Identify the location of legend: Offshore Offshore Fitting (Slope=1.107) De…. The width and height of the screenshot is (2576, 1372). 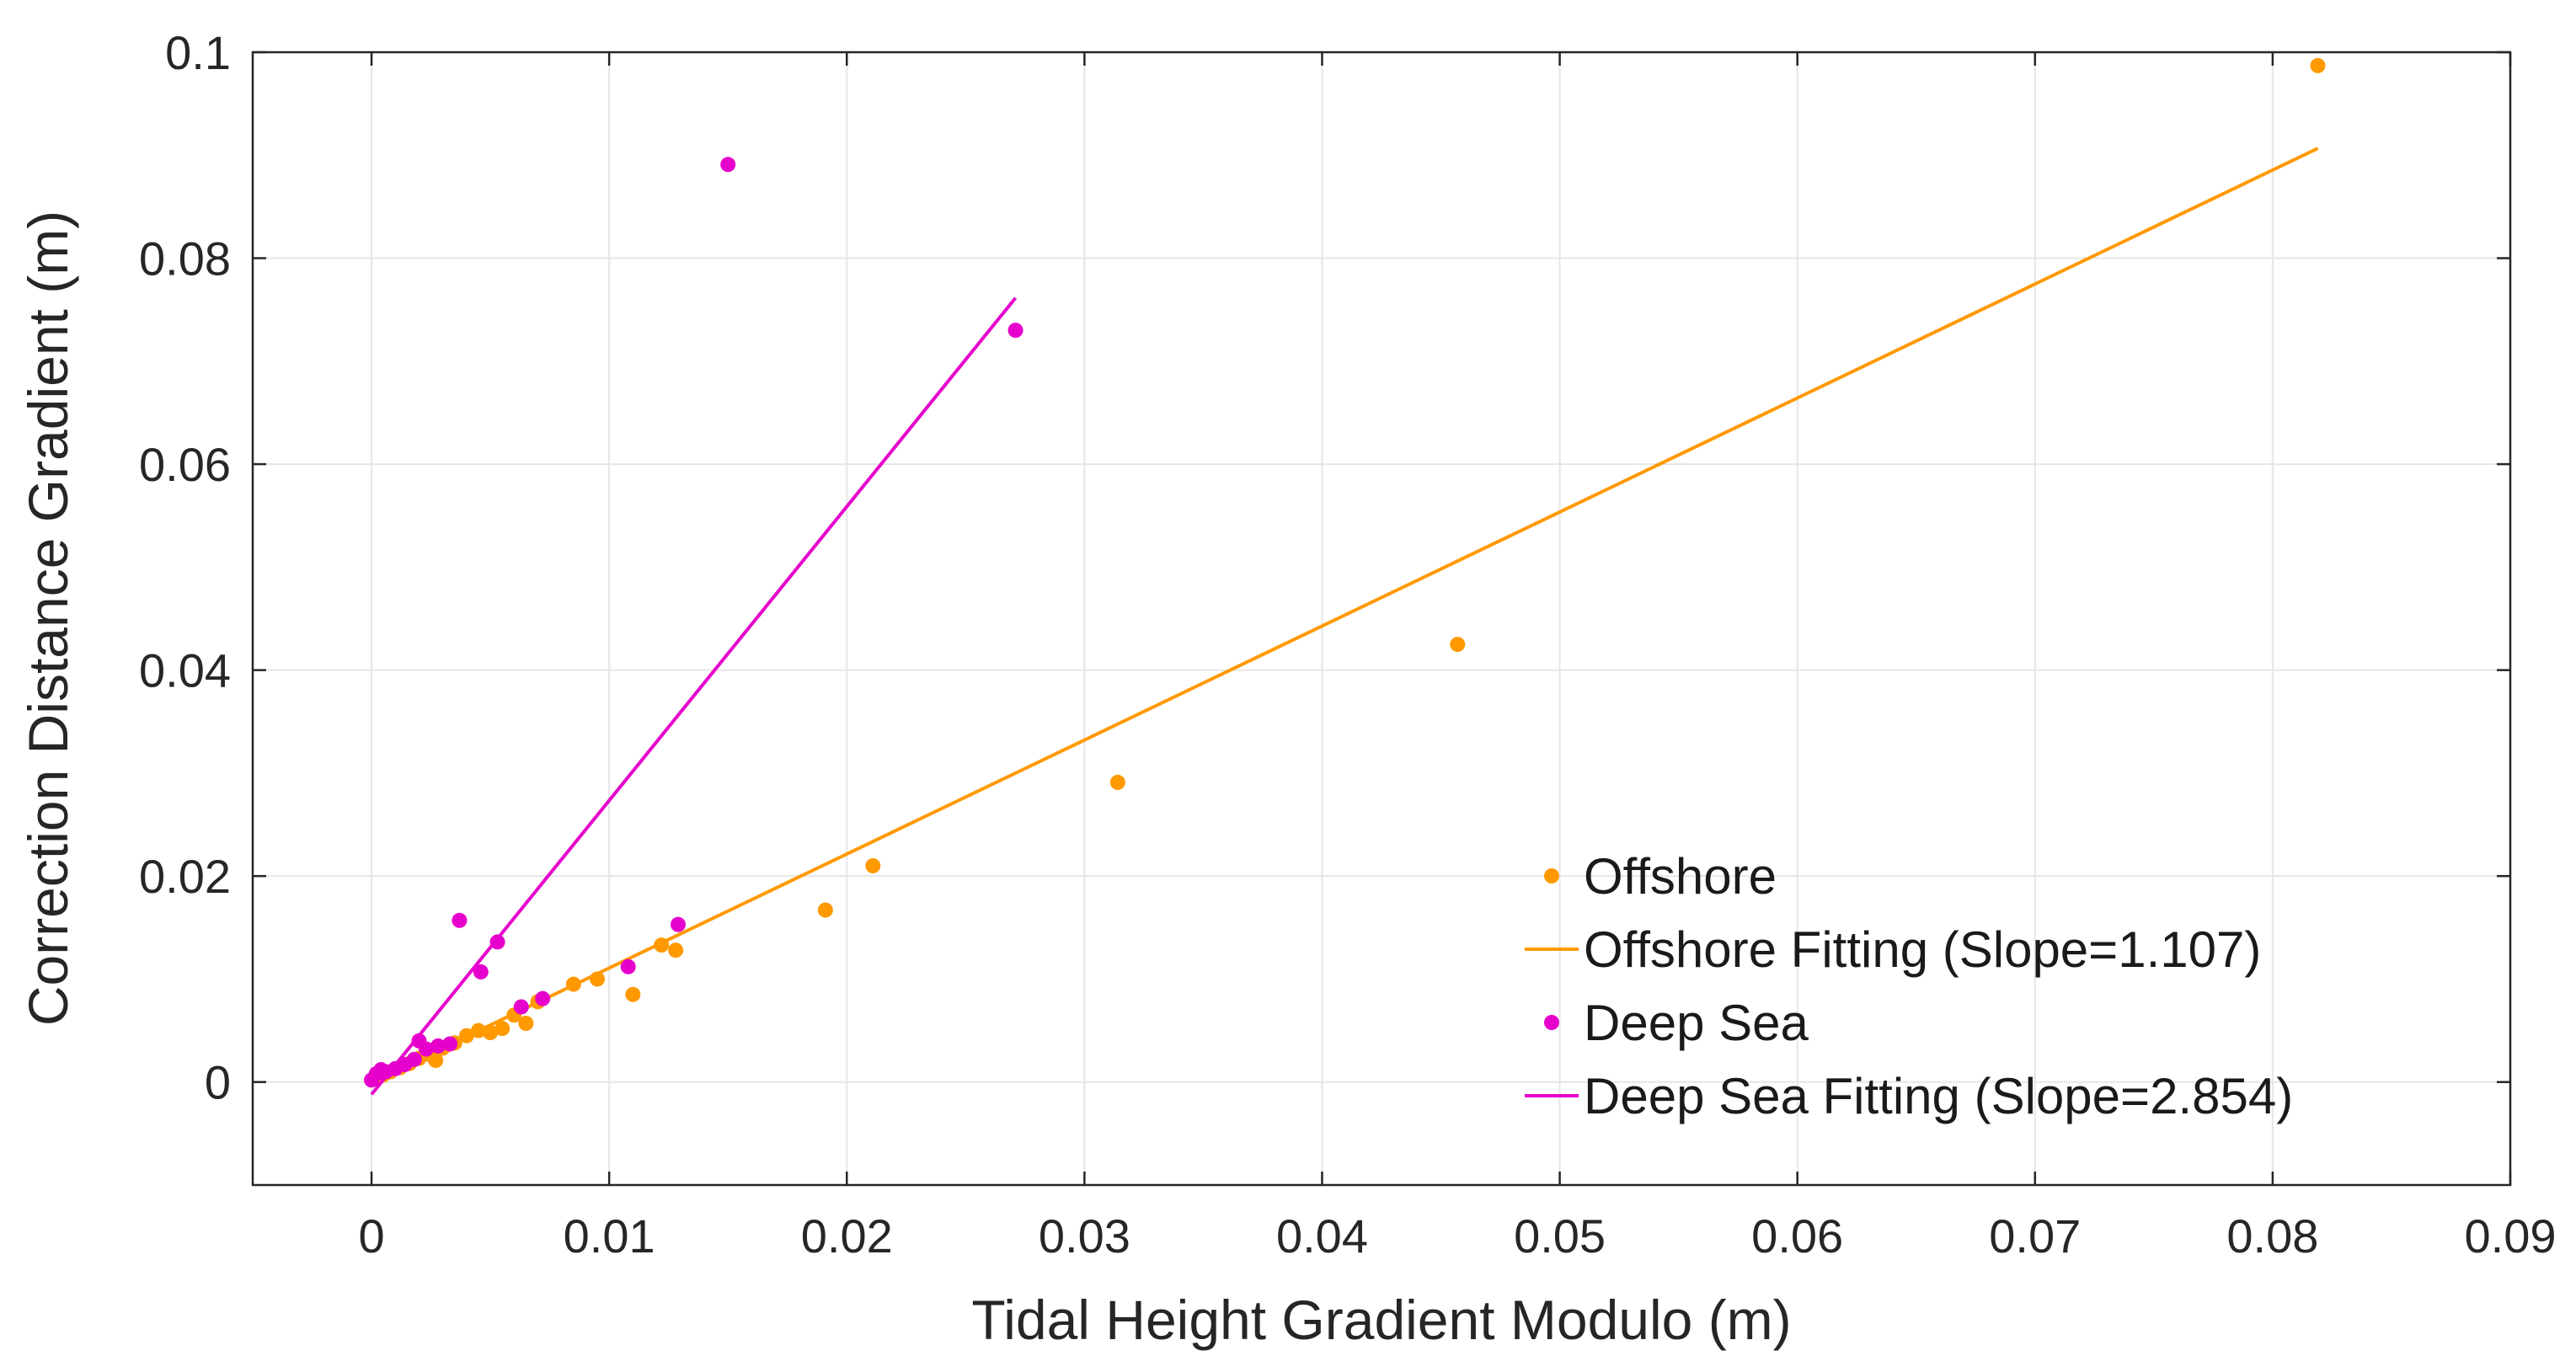
(1909, 986).